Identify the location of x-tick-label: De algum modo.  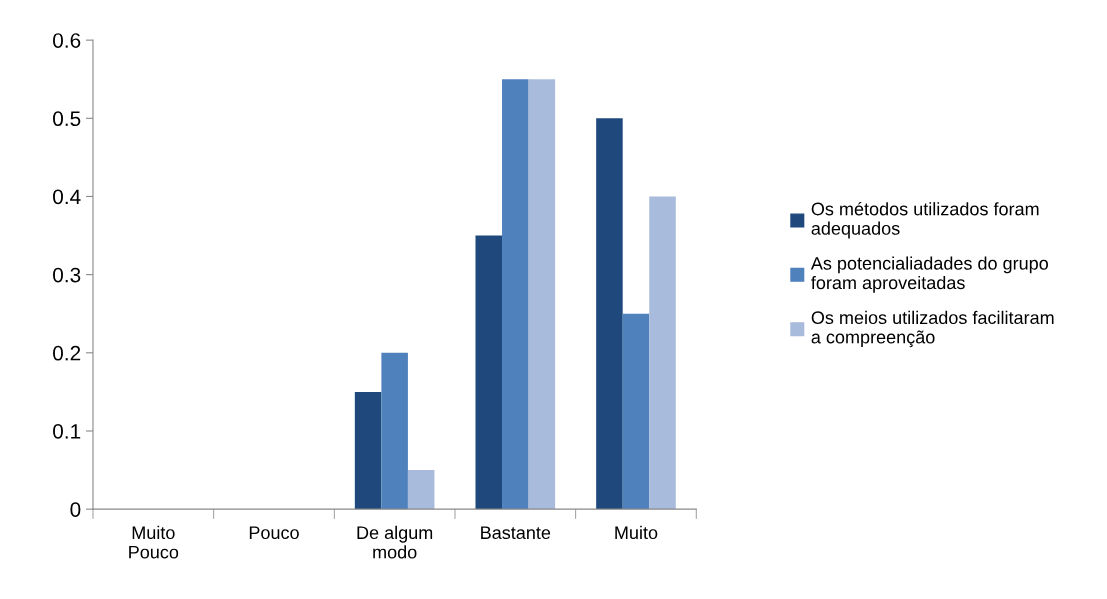
(395, 542).